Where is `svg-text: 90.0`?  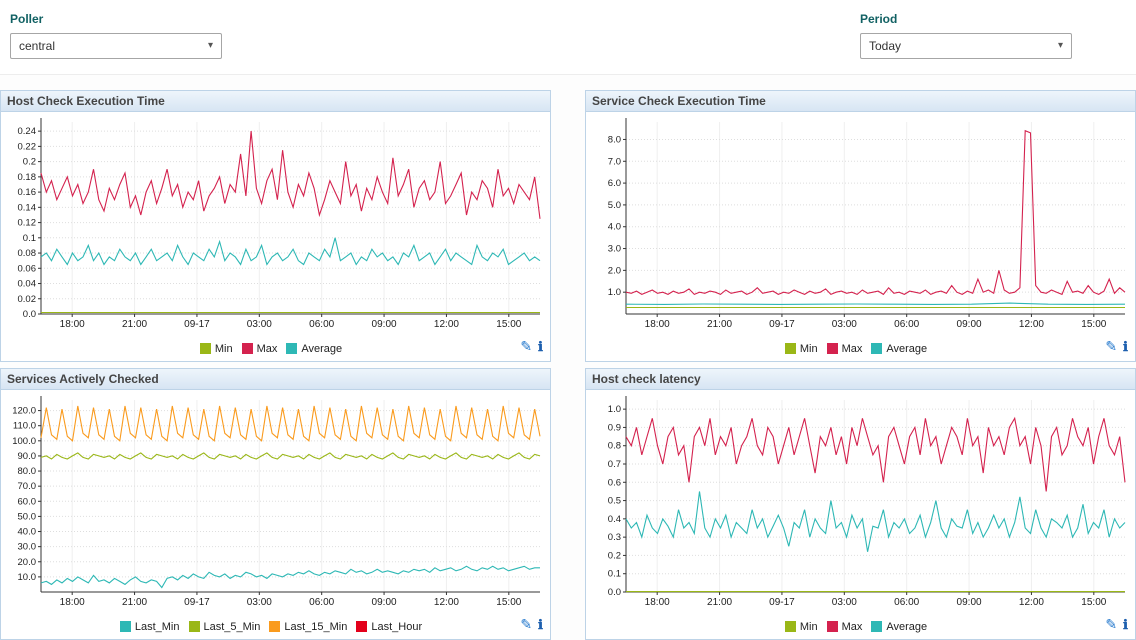
svg-text: 90.0 is located at coordinates (27, 456).